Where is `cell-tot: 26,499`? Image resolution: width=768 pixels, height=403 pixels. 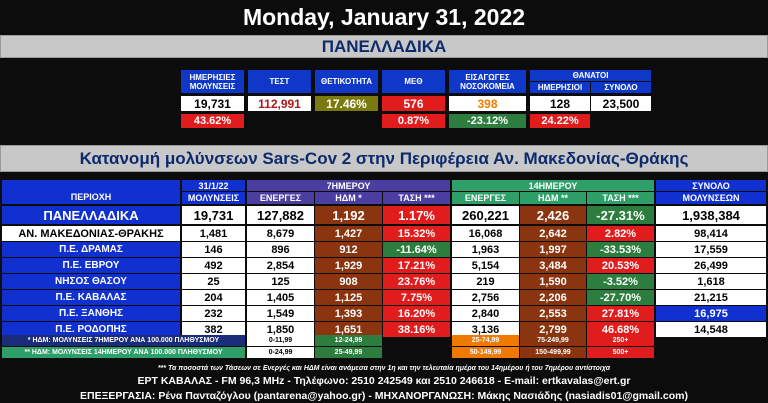 cell-tot: 26,499 is located at coordinates (711, 265).